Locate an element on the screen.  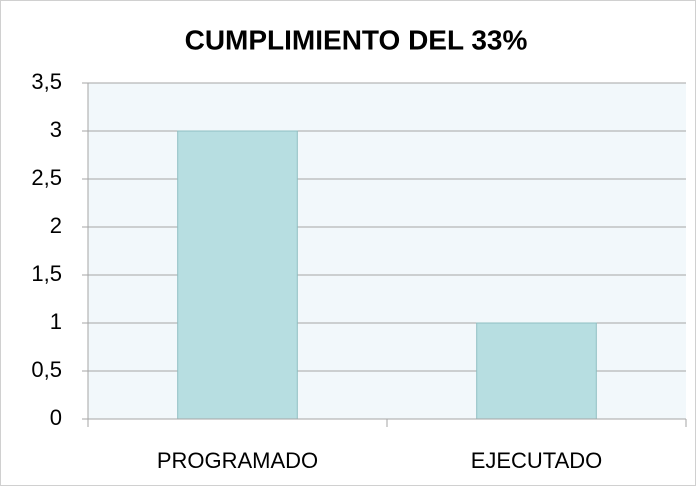
y-tick-label: 1,5 is located at coordinates (46, 273).